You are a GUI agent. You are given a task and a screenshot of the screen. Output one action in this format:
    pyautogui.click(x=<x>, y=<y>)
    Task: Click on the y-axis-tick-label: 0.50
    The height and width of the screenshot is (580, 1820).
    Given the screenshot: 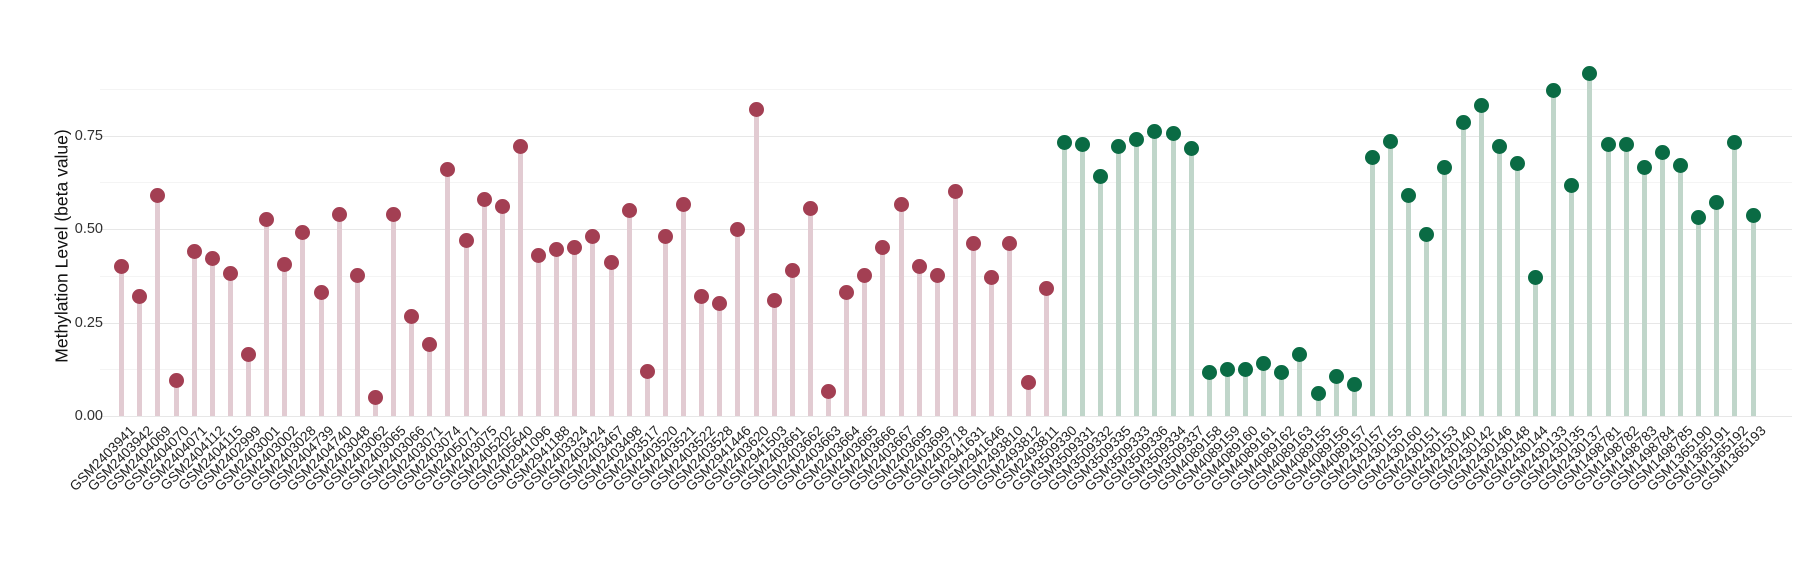 What is the action you would take?
    pyautogui.click(x=88, y=229)
    